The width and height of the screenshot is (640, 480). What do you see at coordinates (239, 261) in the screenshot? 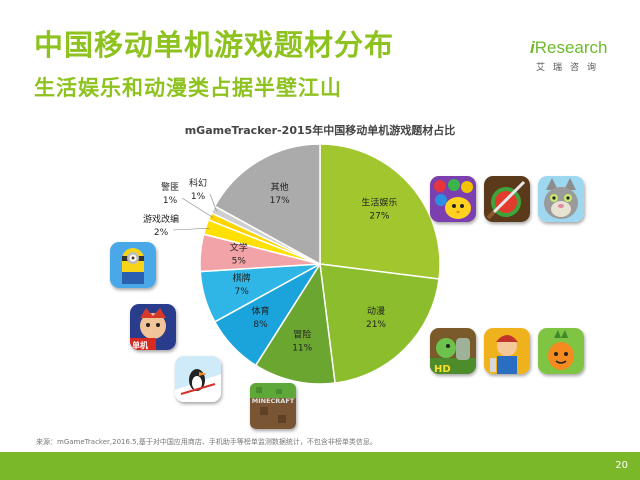
I see `slice-value-label-5: 5%` at bounding box center [239, 261].